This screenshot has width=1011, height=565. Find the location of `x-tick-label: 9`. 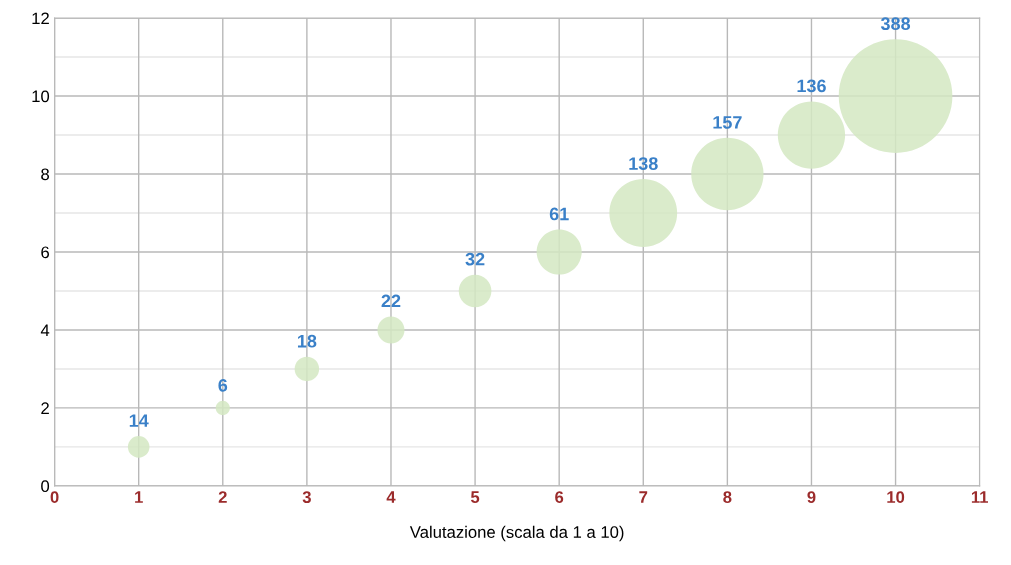

x-tick-label: 9 is located at coordinates (811, 497).